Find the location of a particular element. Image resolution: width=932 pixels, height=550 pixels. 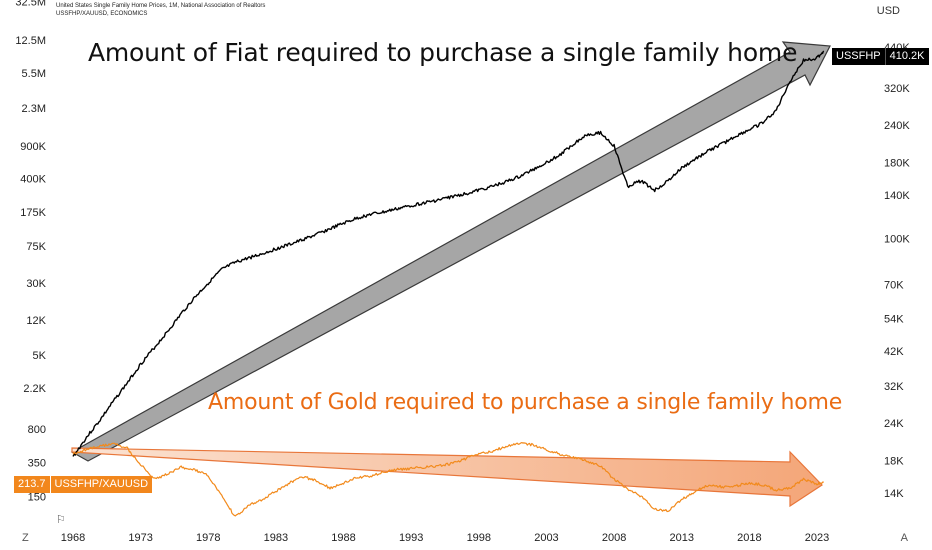

gold-tag-symbol: USSFHP/XAUUSD is located at coordinates (101, 484).